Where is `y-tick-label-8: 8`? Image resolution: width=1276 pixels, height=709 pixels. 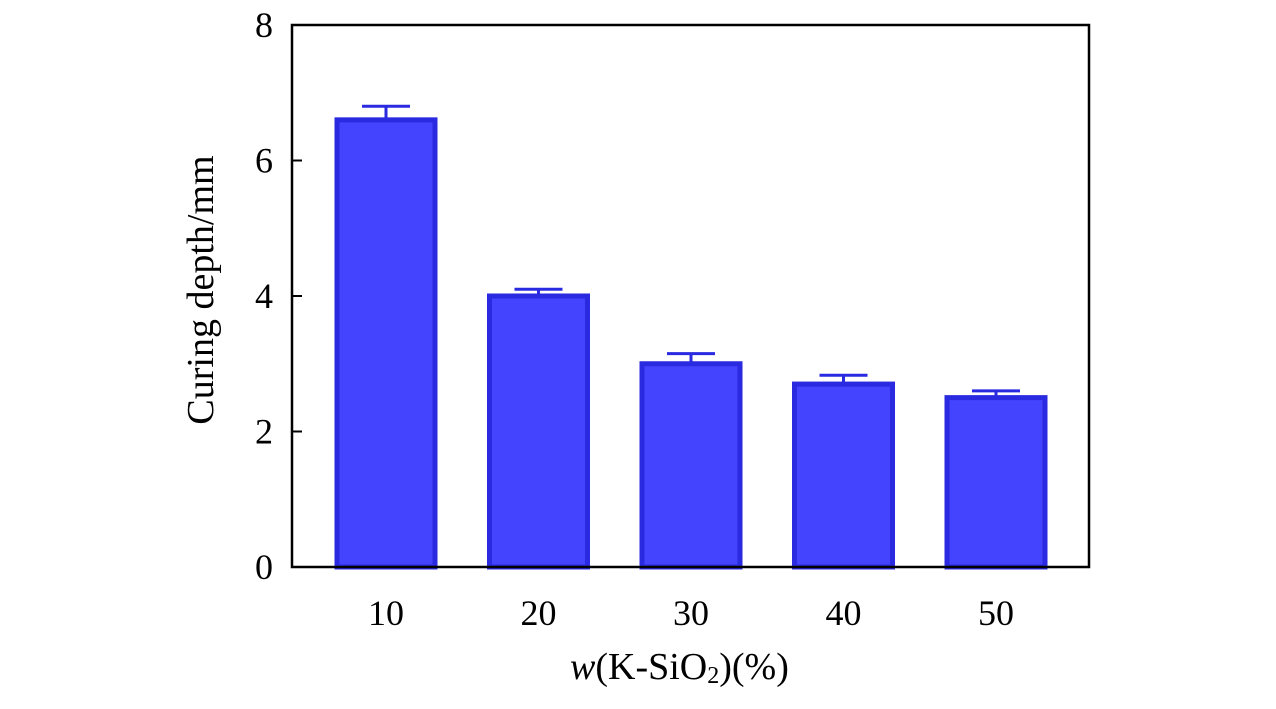
y-tick-label-8: 8 is located at coordinates (264, 25).